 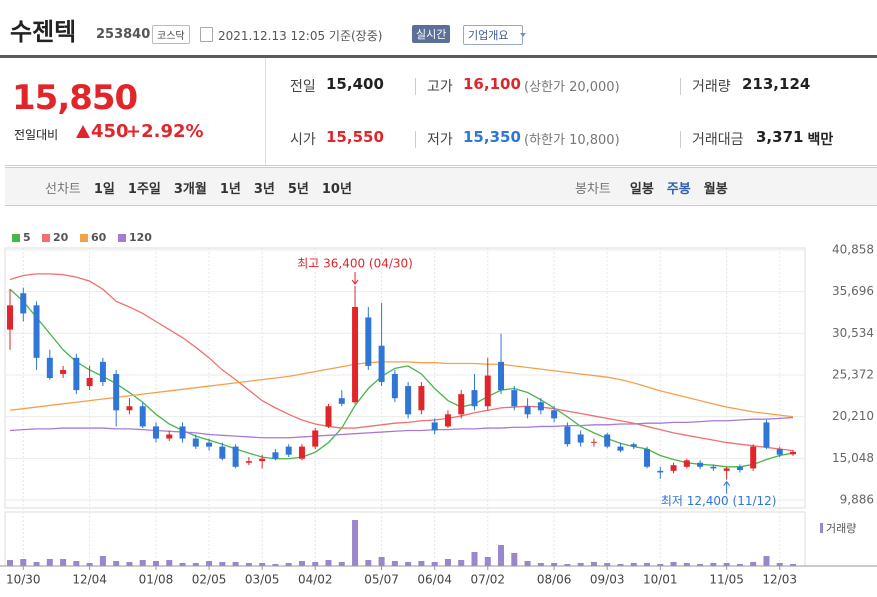 I want to click on min-arrow, so click(x=727, y=487).